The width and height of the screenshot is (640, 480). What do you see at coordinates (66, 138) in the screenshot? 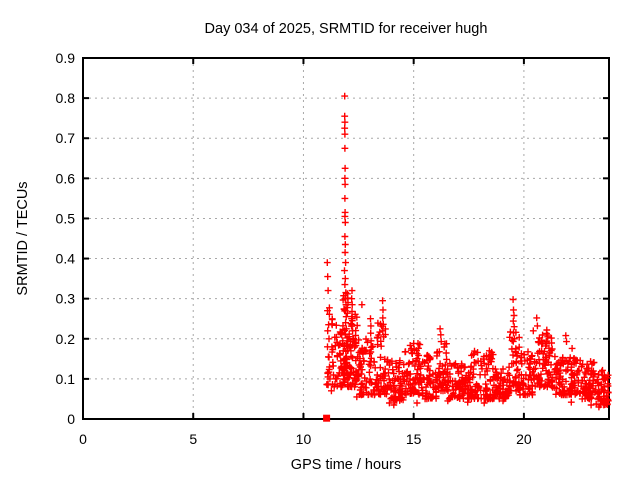
I see `y-tick-label: 0.7` at bounding box center [66, 138].